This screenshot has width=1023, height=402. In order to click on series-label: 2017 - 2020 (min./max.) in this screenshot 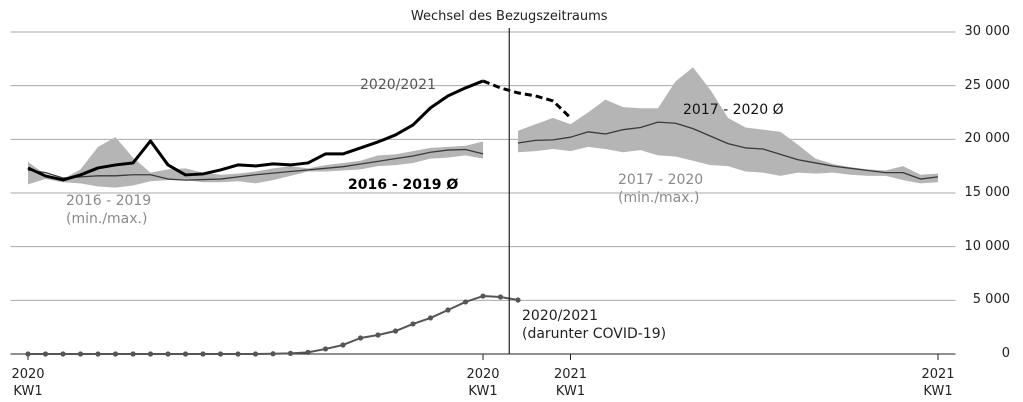, I will do `click(661, 189)`.